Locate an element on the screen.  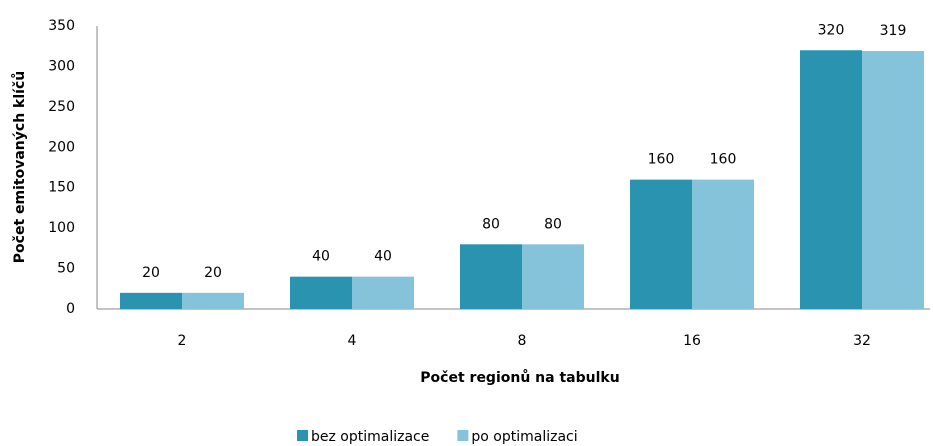
y-tick-label: 300 is located at coordinates (61, 66).